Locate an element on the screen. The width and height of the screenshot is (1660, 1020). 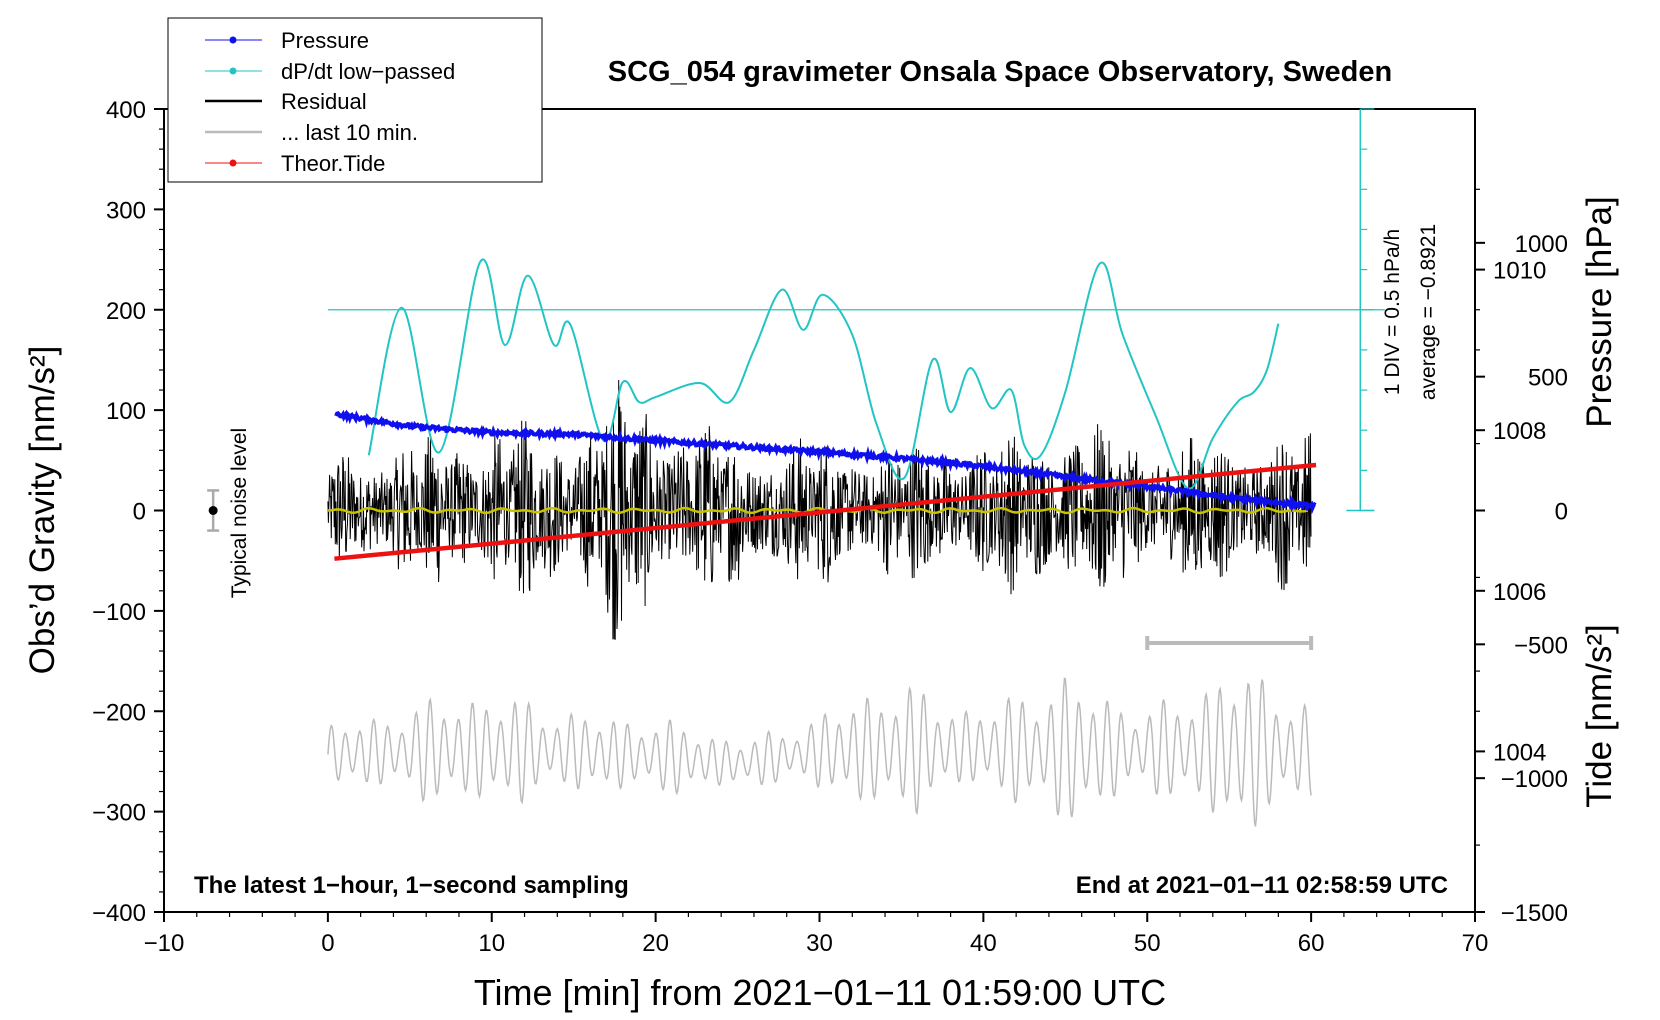
legend-entry-dpdt: dP/dt low−passed is located at coordinates (330, 71).